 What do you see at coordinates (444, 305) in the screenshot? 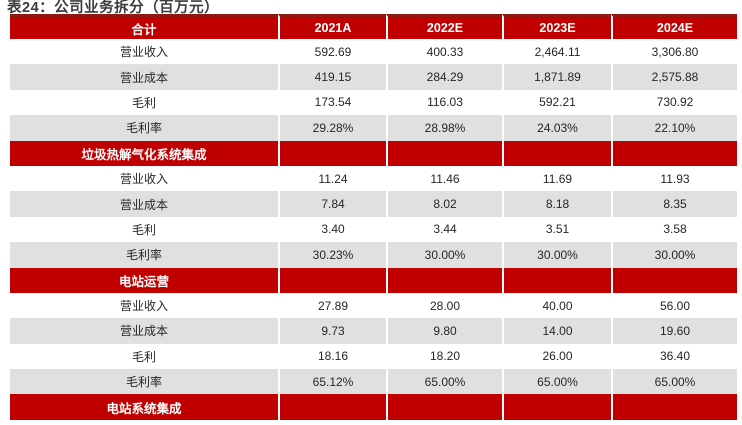
I see `value-cell: 28.00` at bounding box center [444, 305].